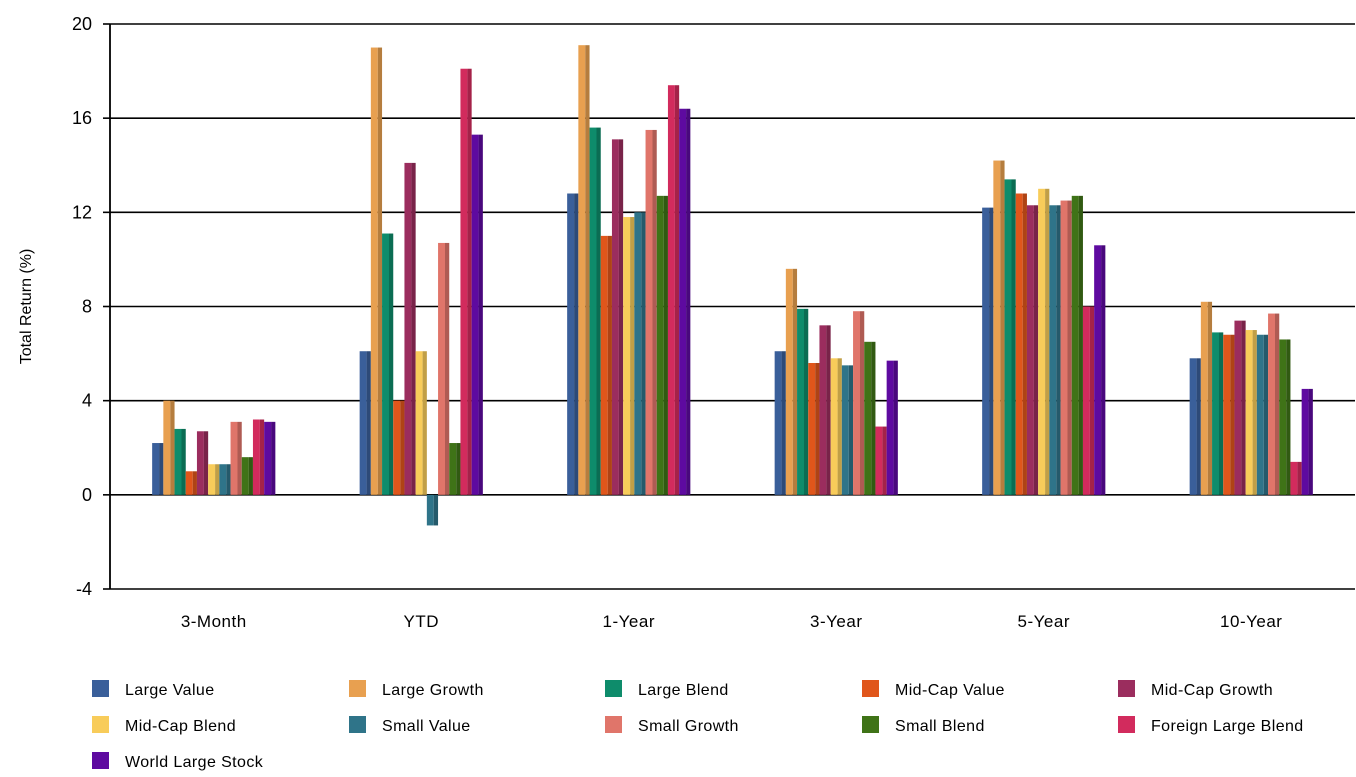 This screenshot has height=777, width=1356. Describe the element at coordinates (84, 589) in the screenshot. I see `y-tick-label: -4` at that location.